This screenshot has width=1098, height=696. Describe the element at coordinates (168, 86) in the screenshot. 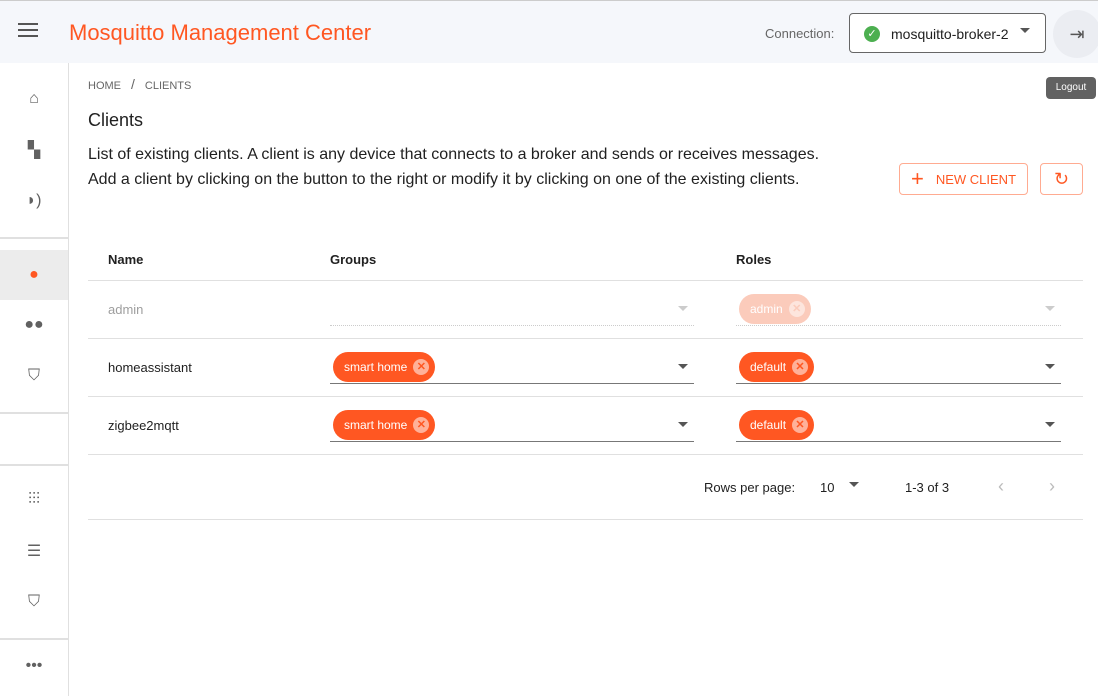

I see `breadcrumb-current: CLIENTS` at that location.